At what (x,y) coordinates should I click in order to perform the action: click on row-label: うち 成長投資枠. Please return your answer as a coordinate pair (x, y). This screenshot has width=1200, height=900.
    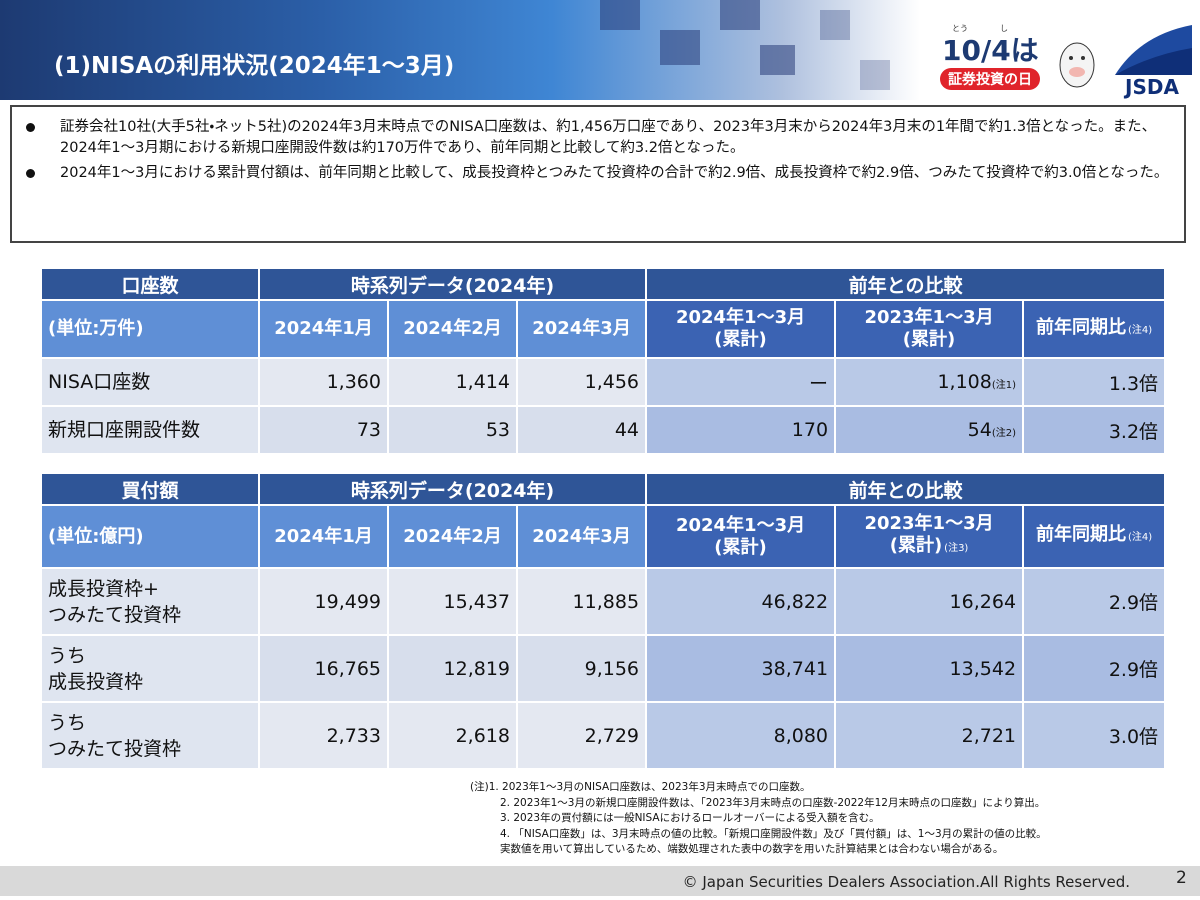
    Looking at the image, I should click on (150, 668).